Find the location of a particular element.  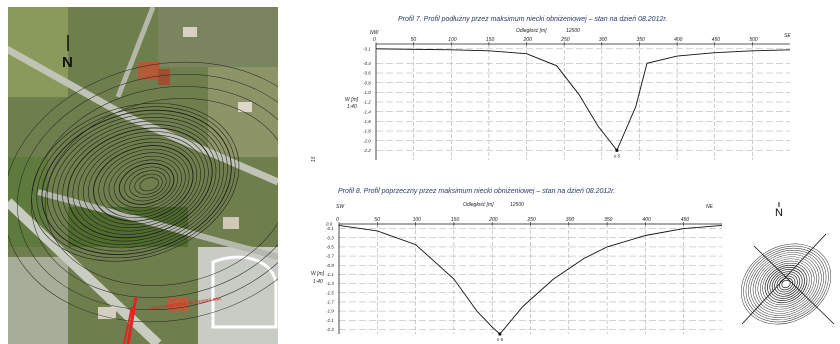

y-tick-label: -1.4 is located at coordinates (367, 111).